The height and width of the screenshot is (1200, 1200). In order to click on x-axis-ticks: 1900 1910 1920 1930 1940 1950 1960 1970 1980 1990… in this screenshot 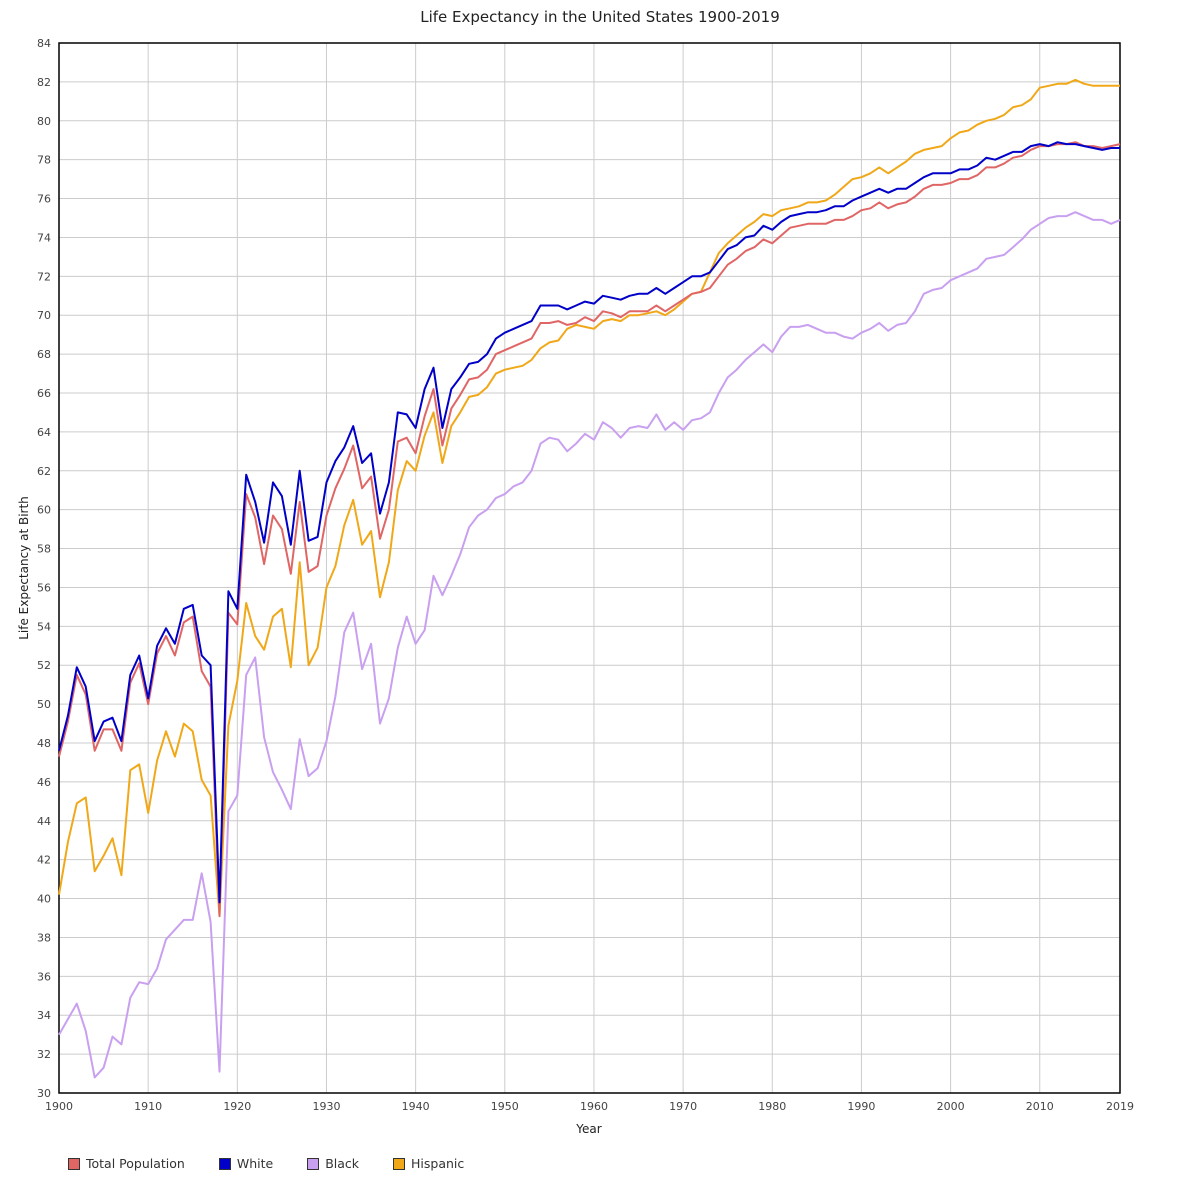, I will do `click(589, 1106)`.